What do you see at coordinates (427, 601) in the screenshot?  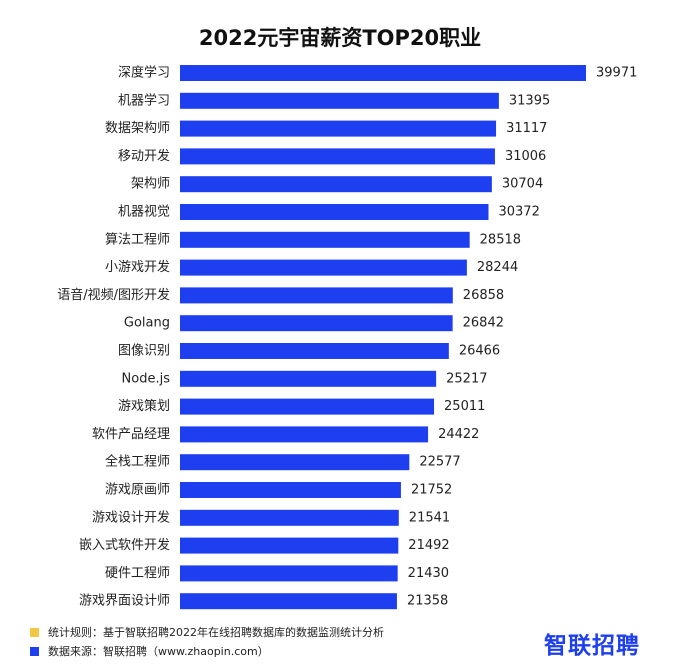 I see `value-label: 21358` at bounding box center [427, 601].